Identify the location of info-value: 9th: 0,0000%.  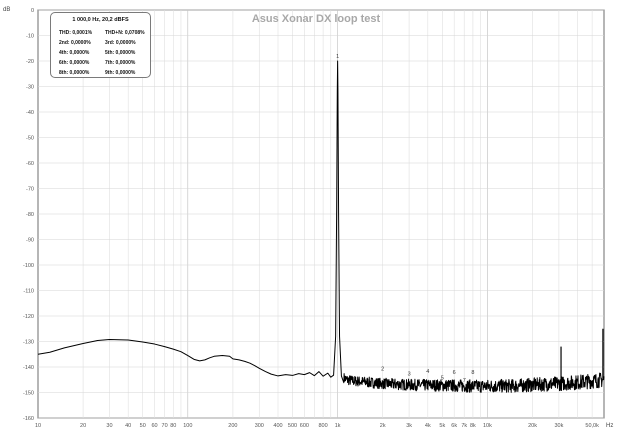
(120, 73).